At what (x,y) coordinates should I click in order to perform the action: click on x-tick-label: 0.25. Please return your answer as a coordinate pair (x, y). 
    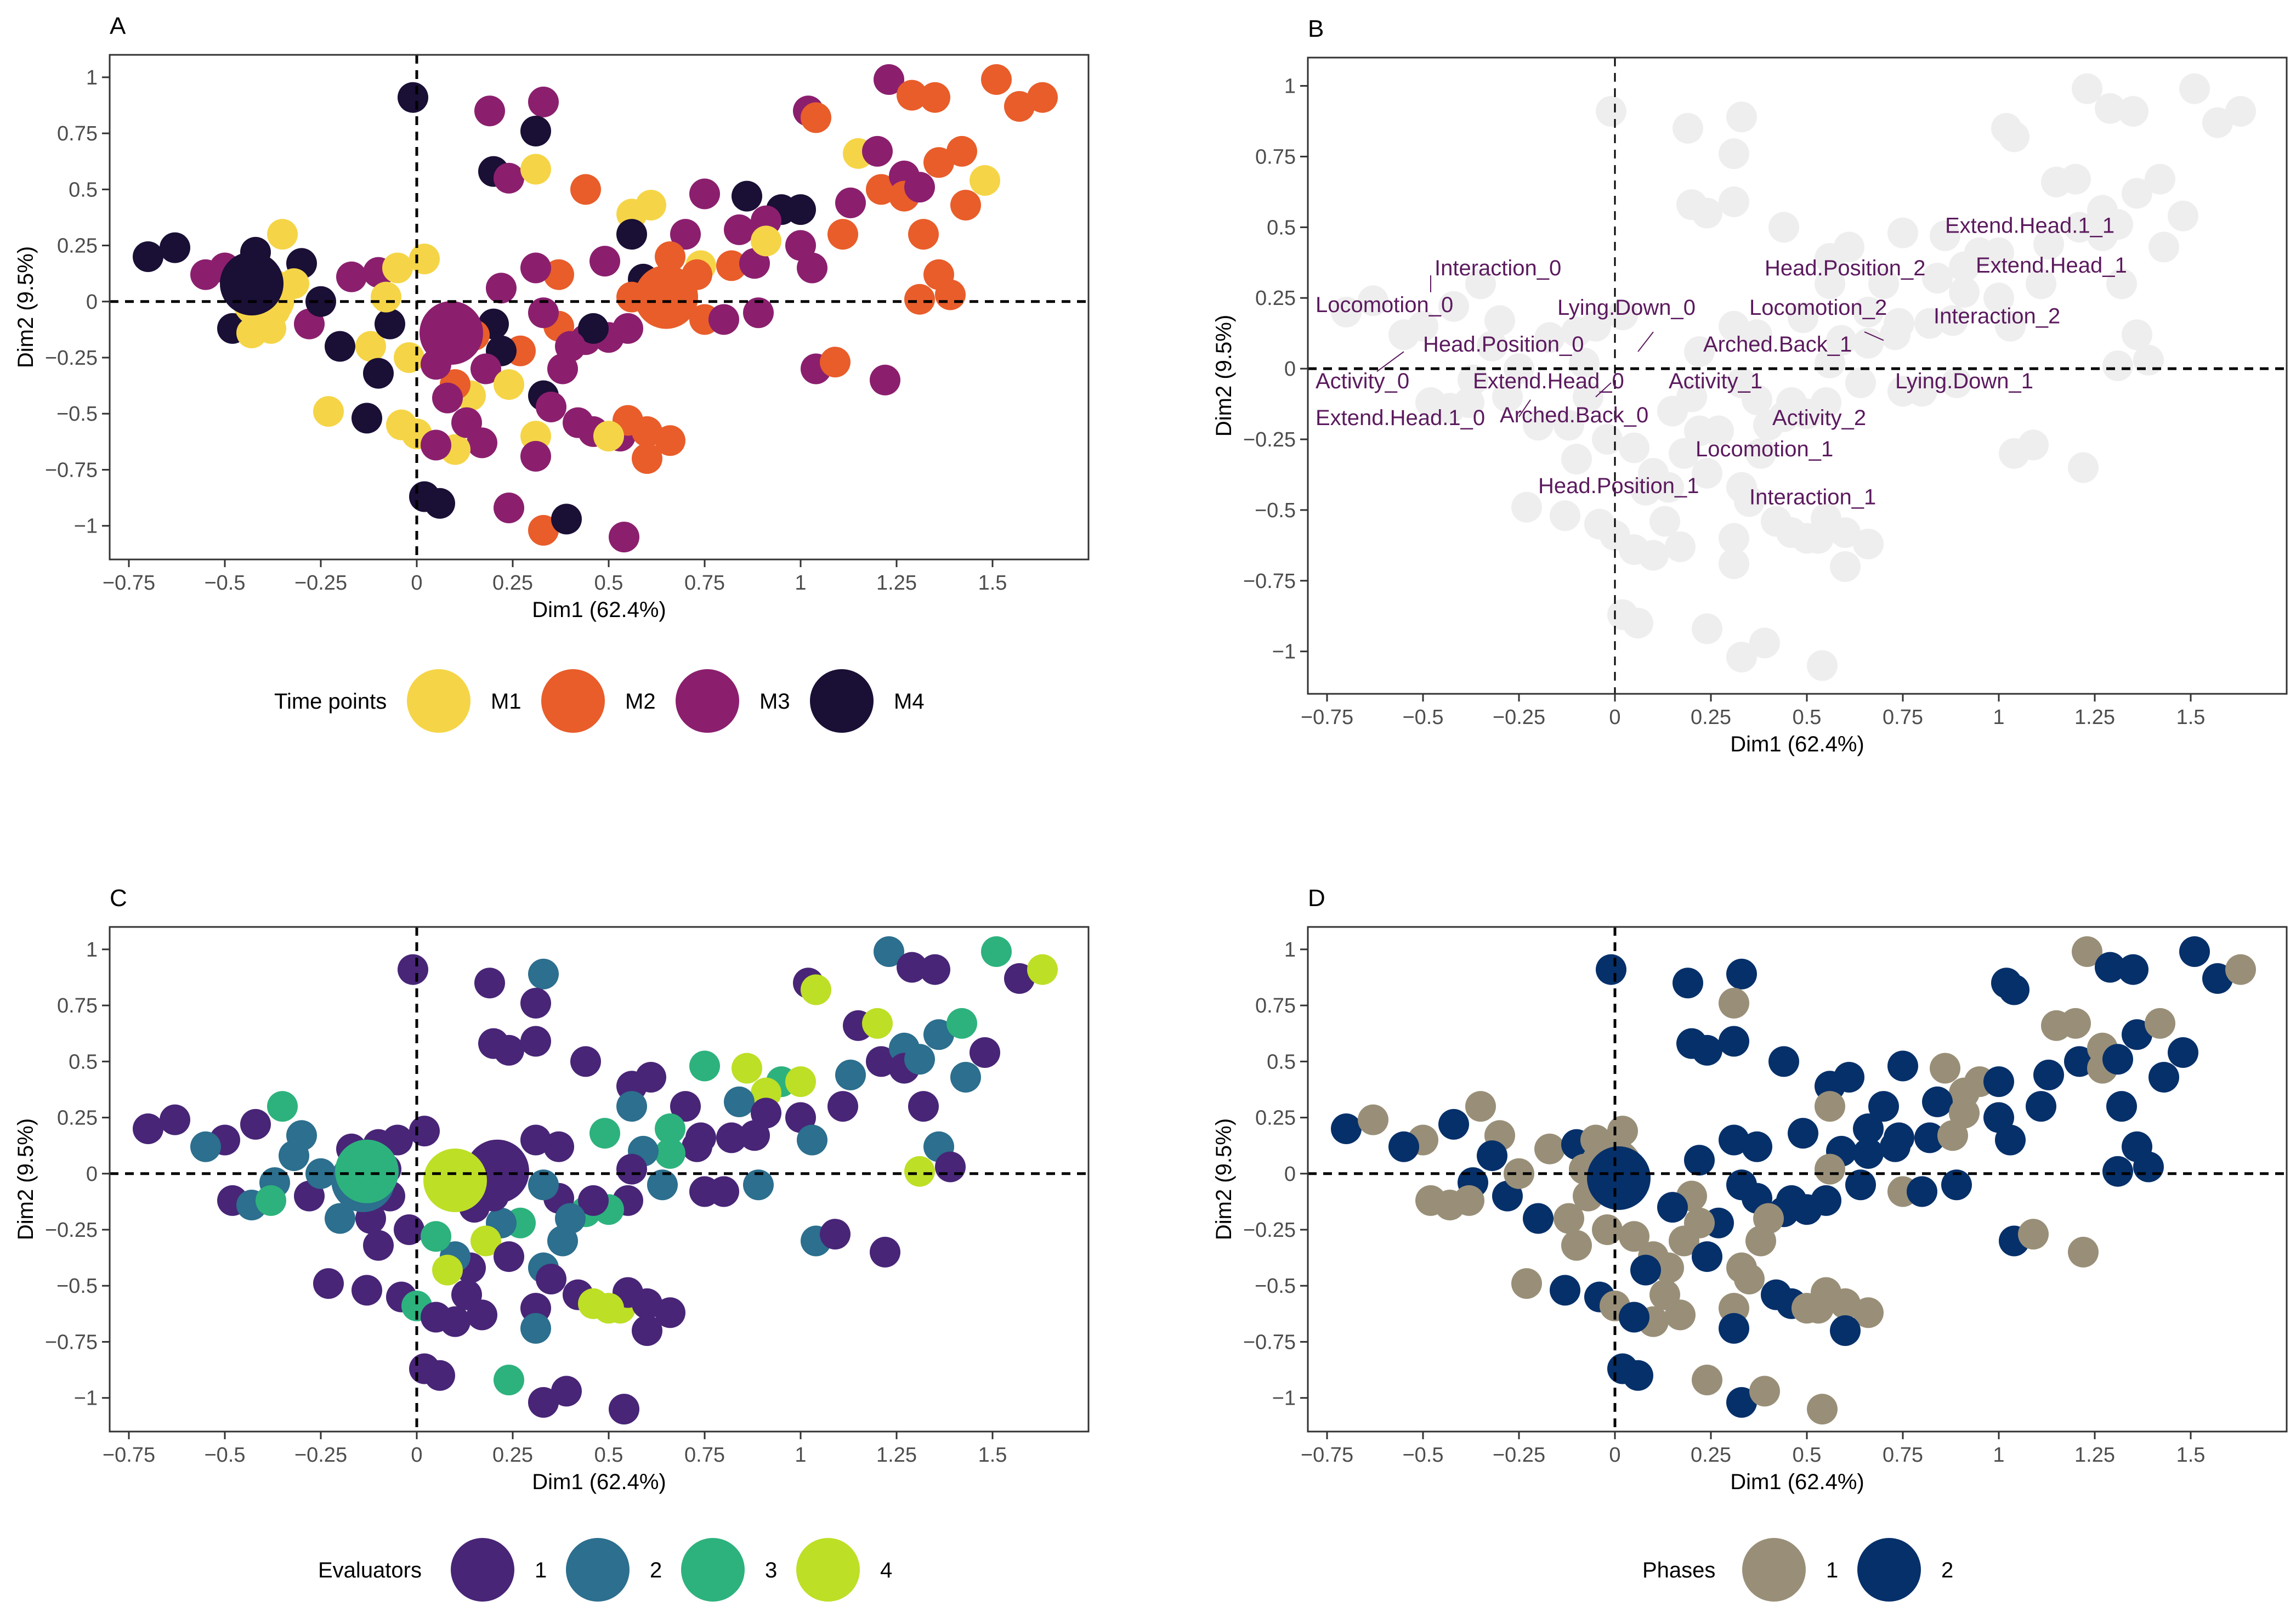
    Looking at the image, I should click on (1711, 1455).